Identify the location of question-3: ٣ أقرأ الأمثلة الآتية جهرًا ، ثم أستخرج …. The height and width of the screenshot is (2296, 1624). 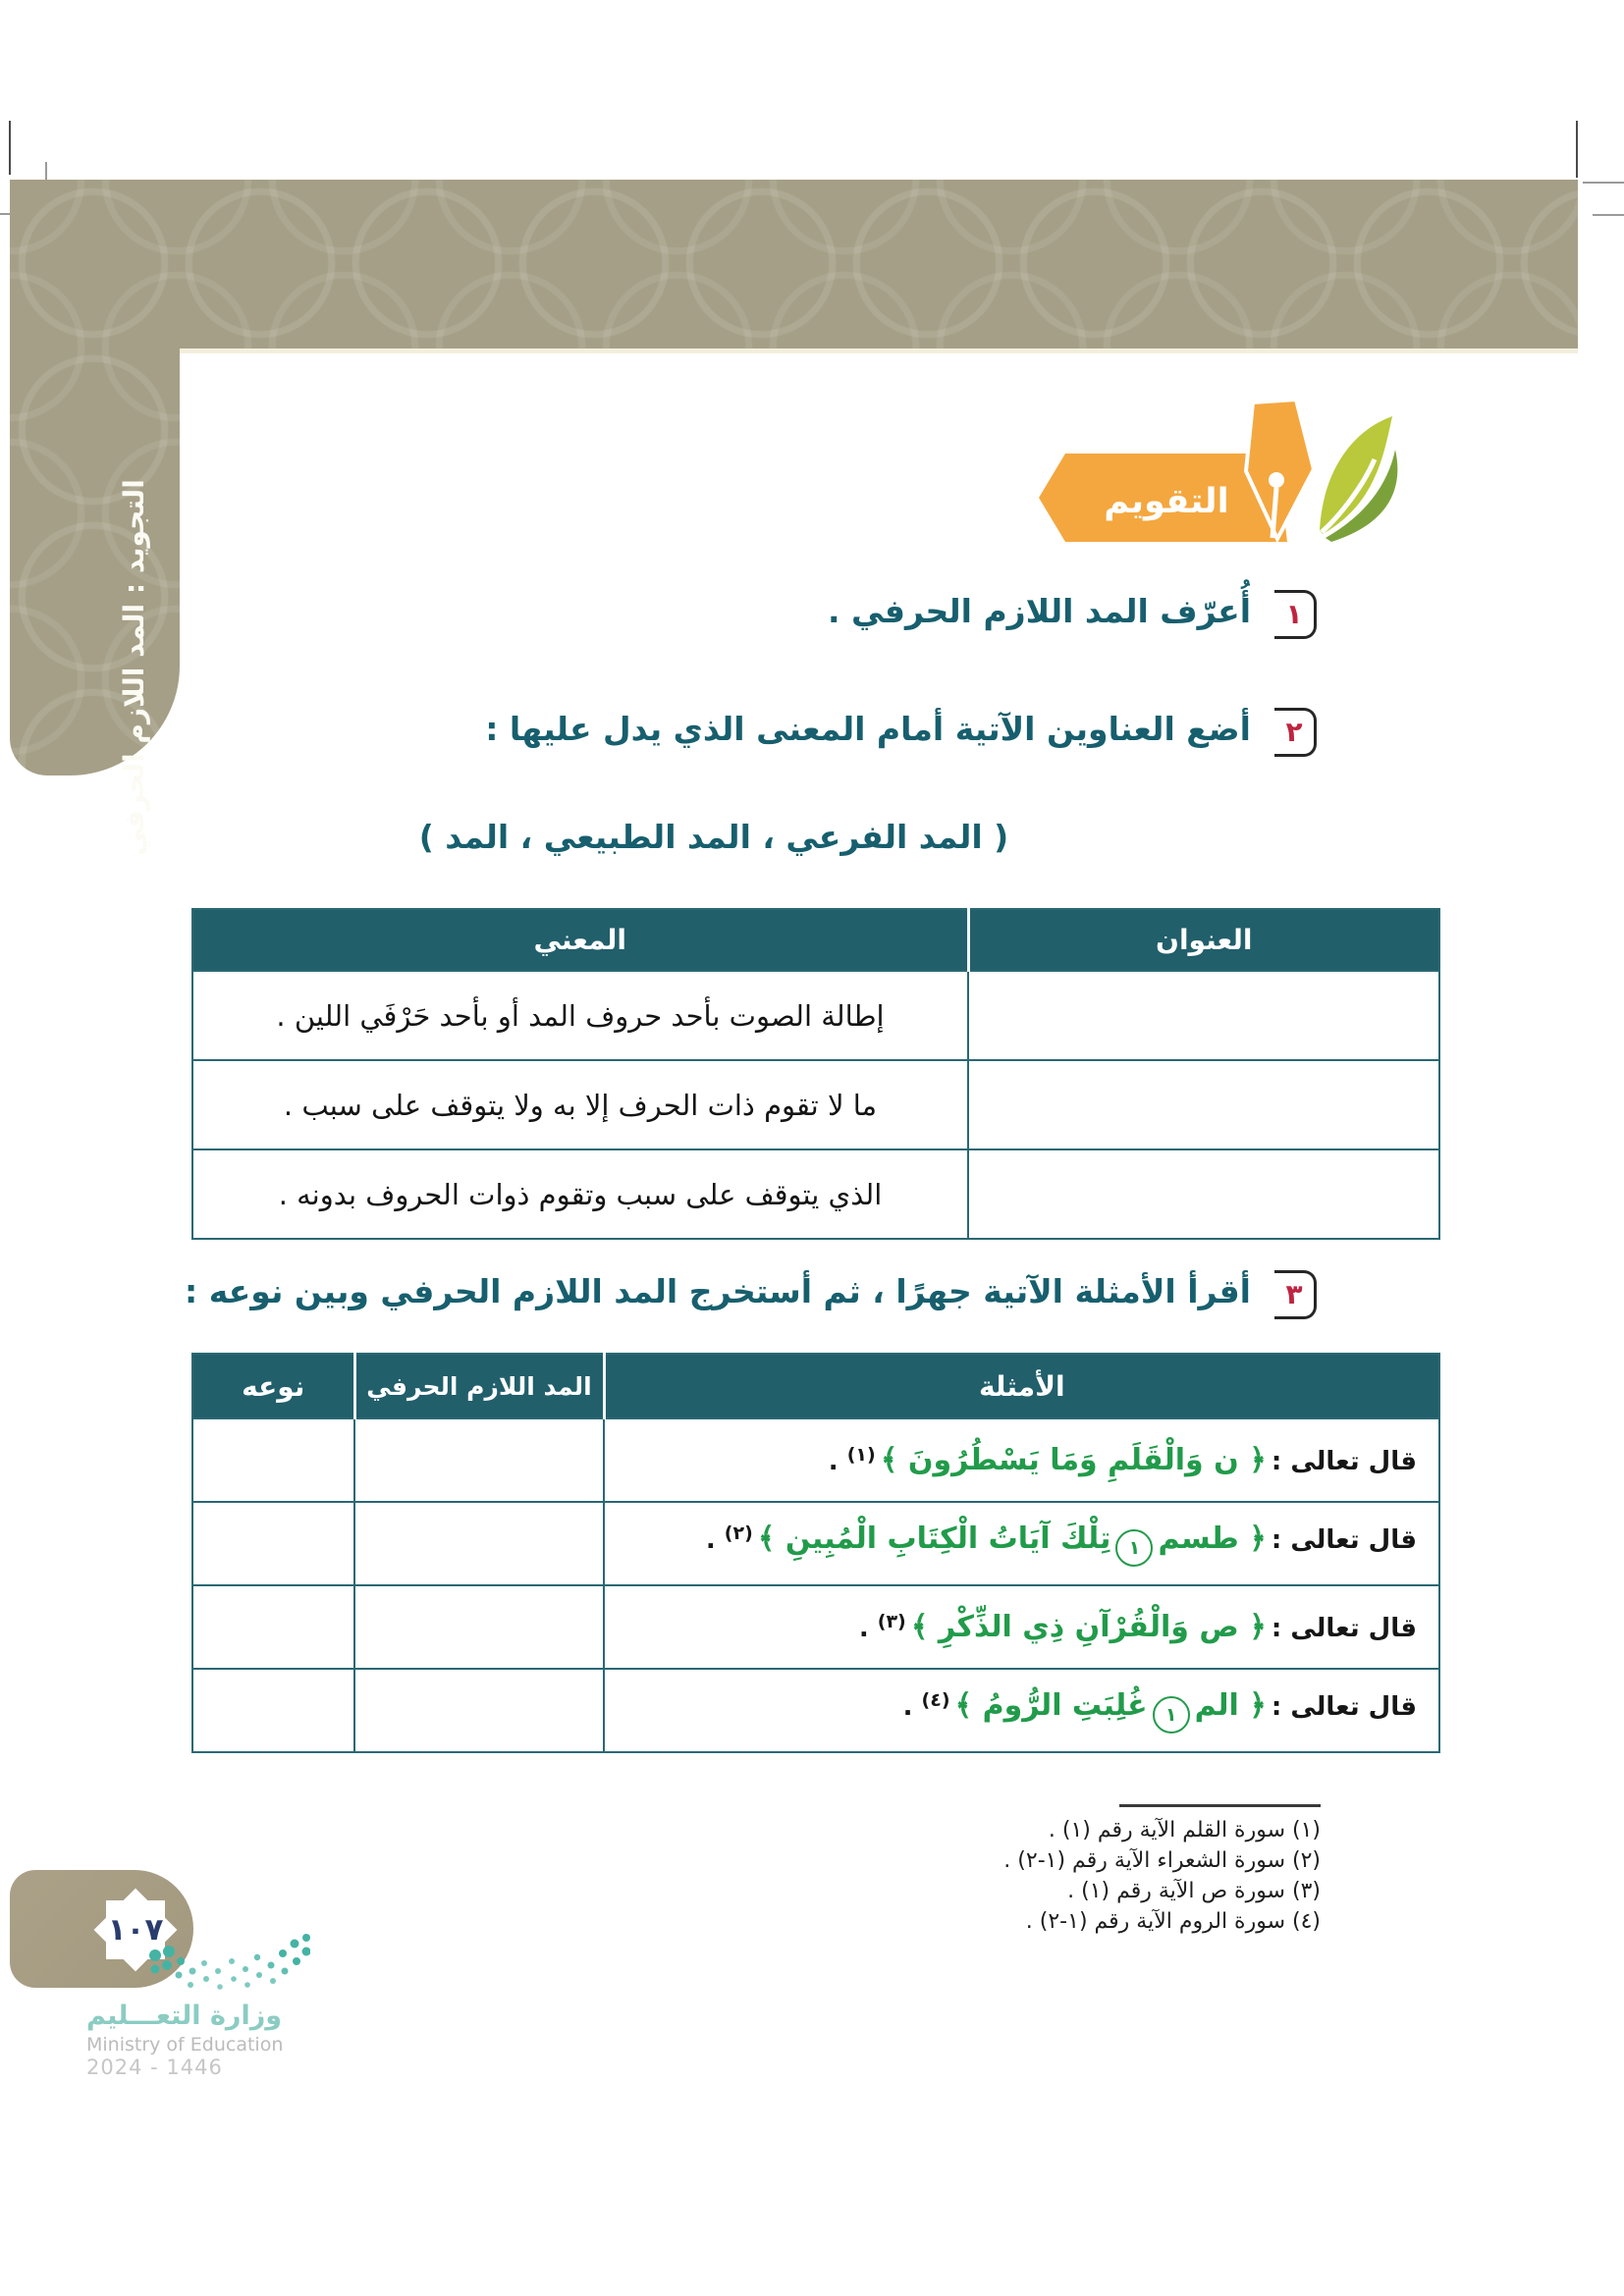
(751, 1292).